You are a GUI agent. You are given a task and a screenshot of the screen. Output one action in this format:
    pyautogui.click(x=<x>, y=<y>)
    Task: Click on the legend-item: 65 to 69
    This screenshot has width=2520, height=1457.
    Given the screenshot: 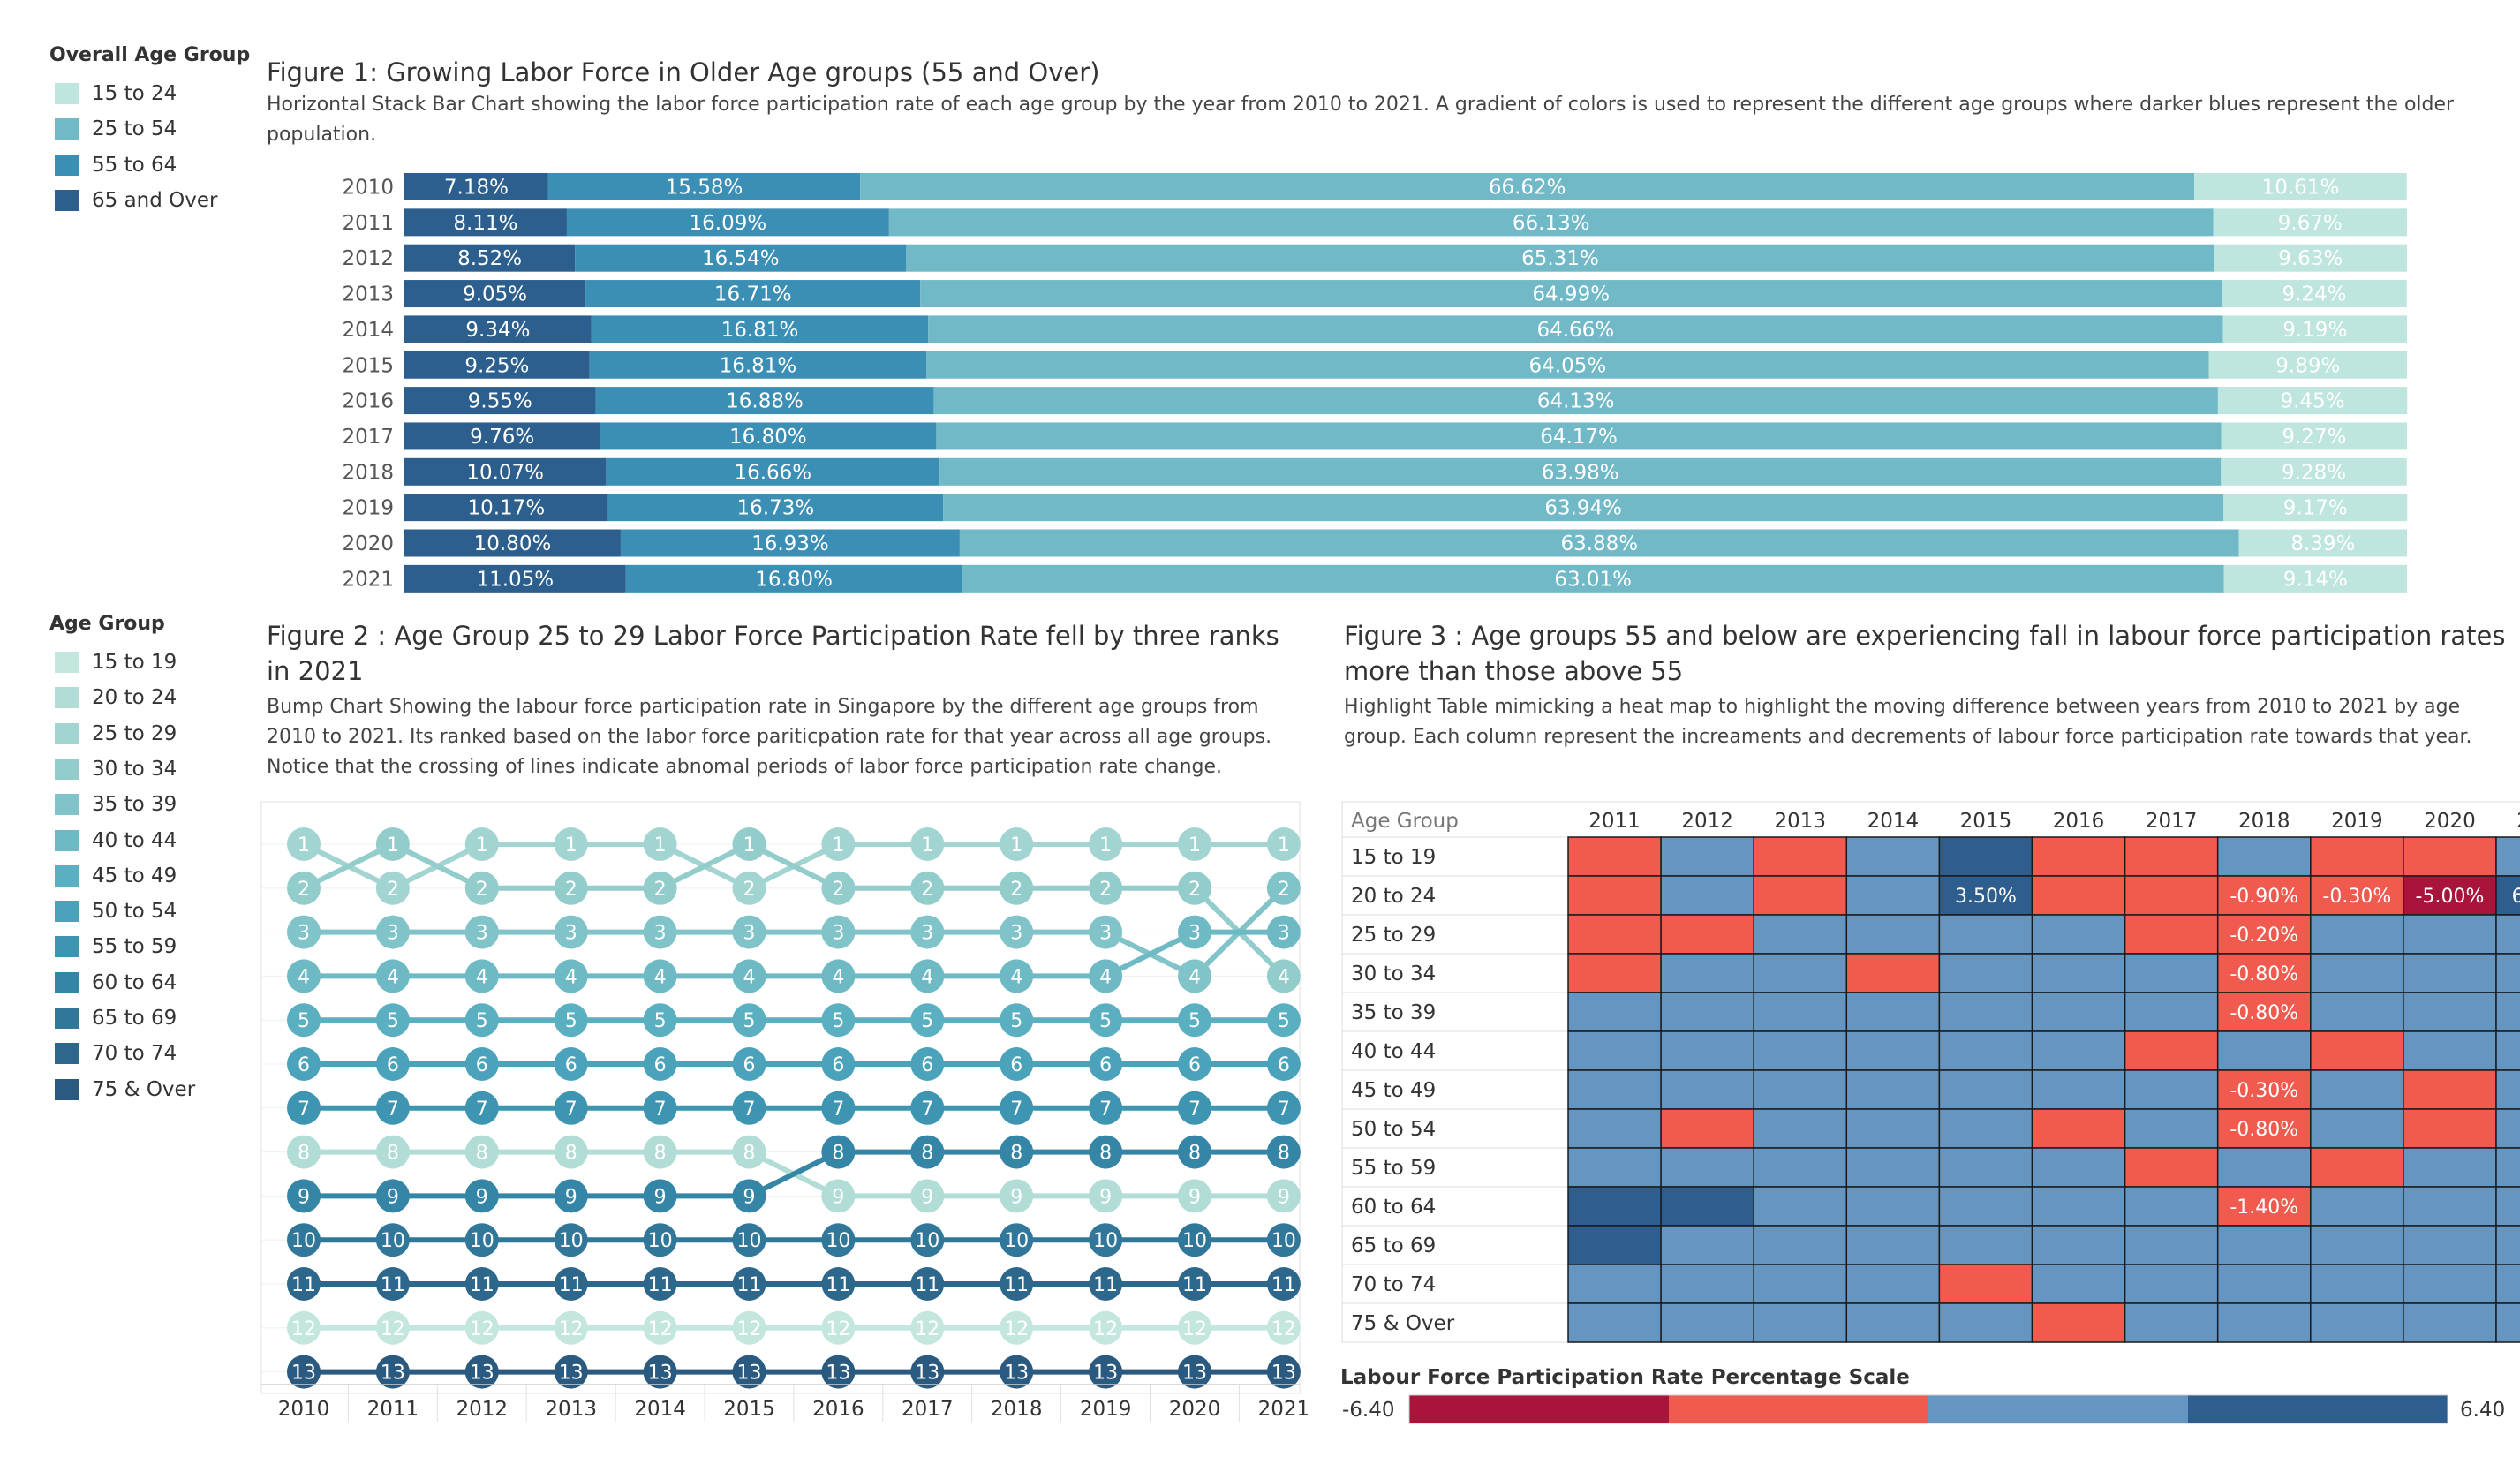 What is the action you would take?
    pyautogui.click(x=116, y=1018)
    